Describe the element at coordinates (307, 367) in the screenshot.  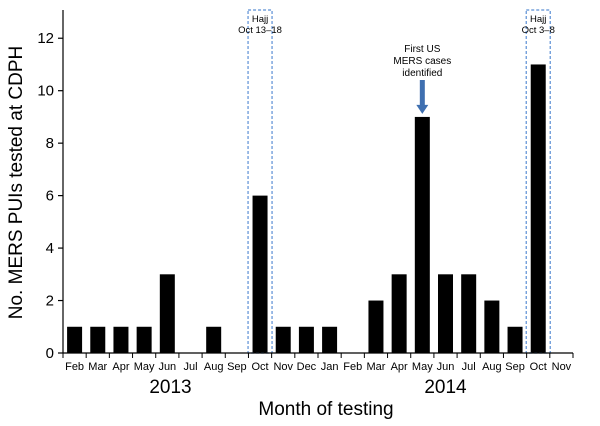
I see `x-tick-label: Dec` at that location.